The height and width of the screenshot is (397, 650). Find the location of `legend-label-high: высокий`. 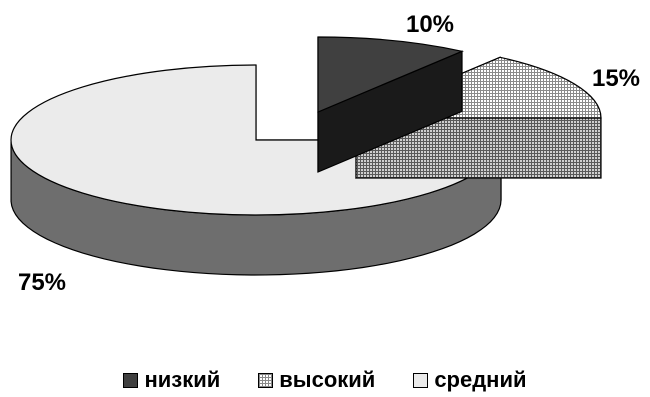

legend-label-high: высокий is located at coordinates (327, 379).